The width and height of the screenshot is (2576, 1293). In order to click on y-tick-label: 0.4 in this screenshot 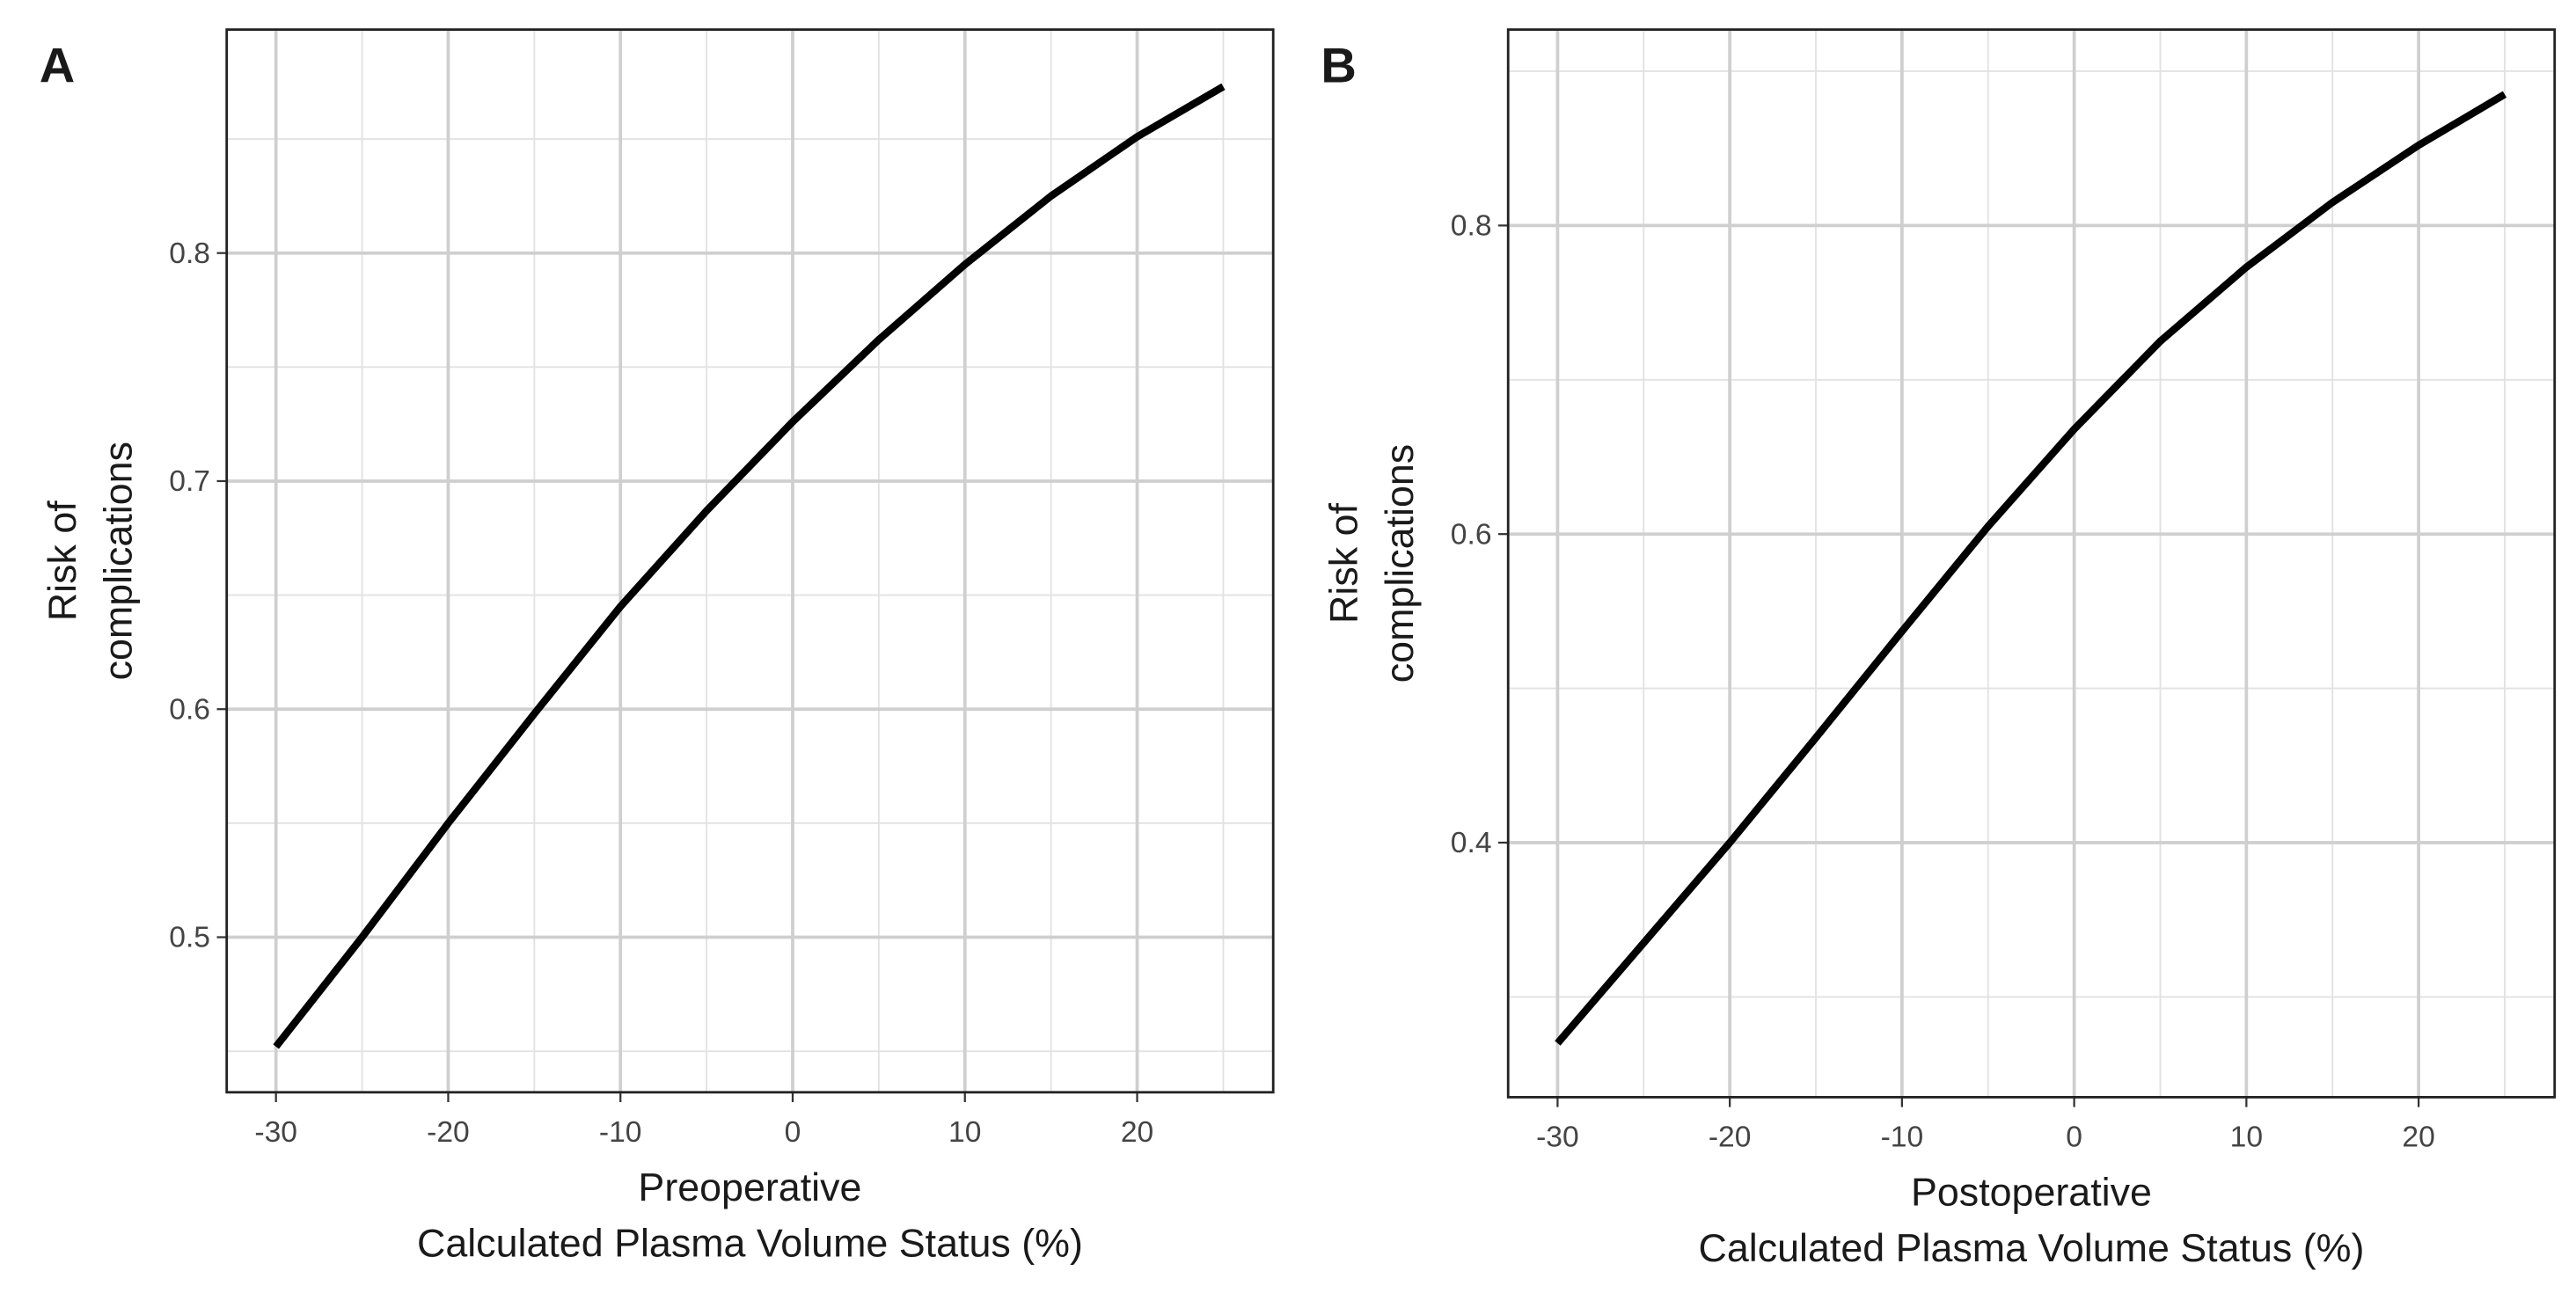, I will do `click(1471, 843)`.